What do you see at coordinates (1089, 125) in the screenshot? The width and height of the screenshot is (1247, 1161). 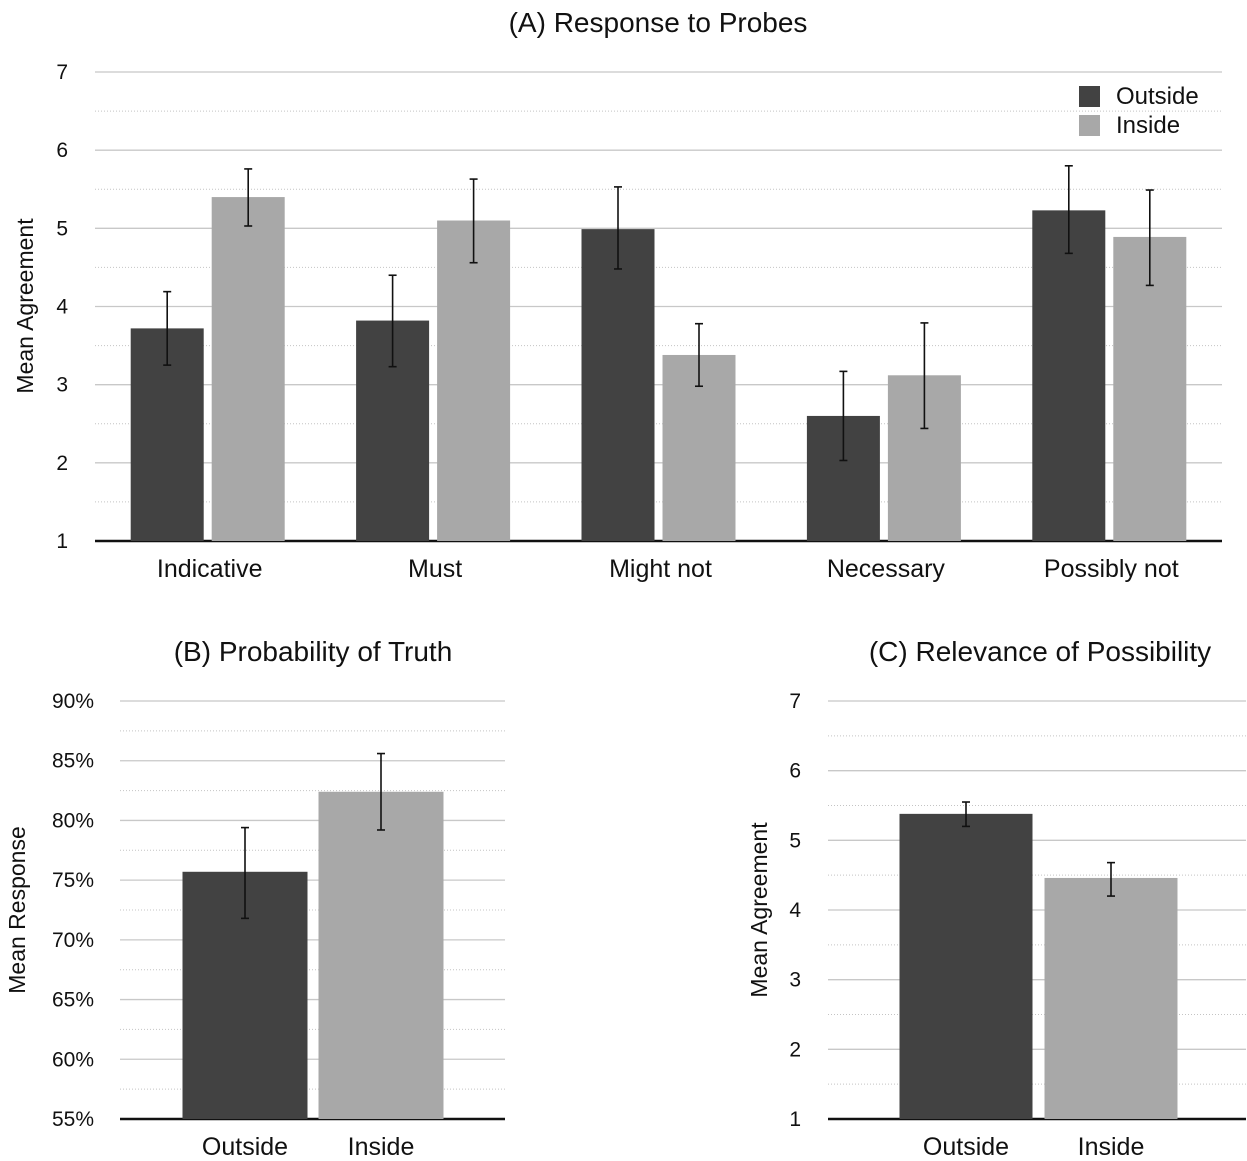 I see `legend-swatch-inside` at bounding box center [1089, 125].